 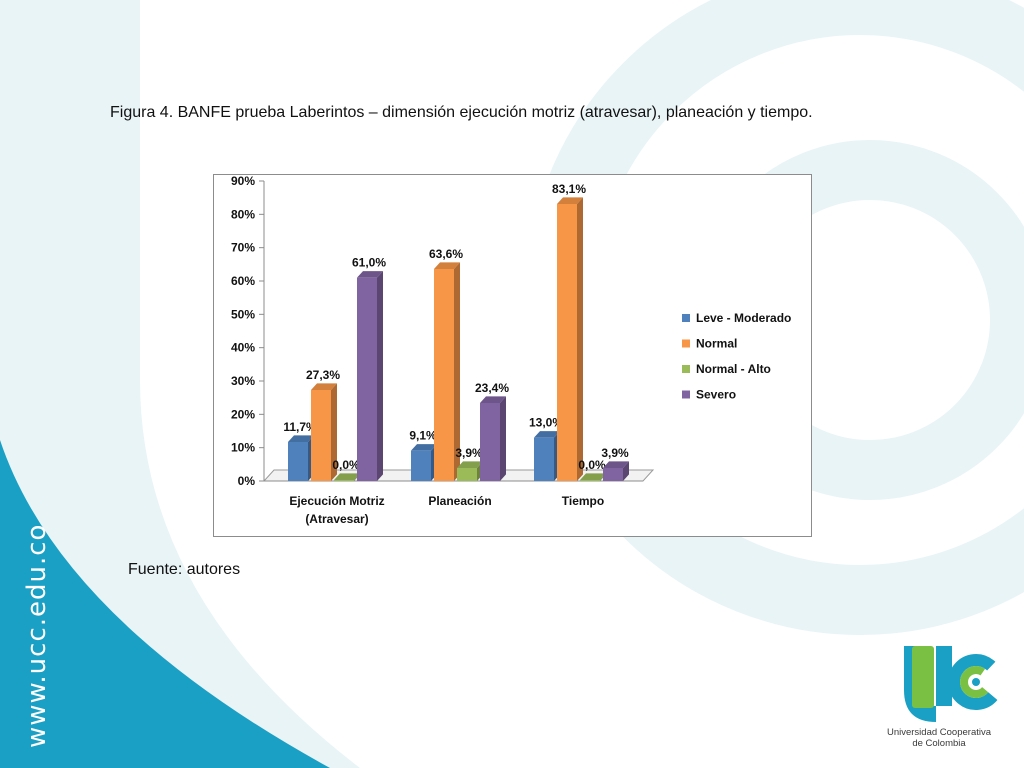 I want to click on data-label: 11,7%, so click(x=300, y=427).